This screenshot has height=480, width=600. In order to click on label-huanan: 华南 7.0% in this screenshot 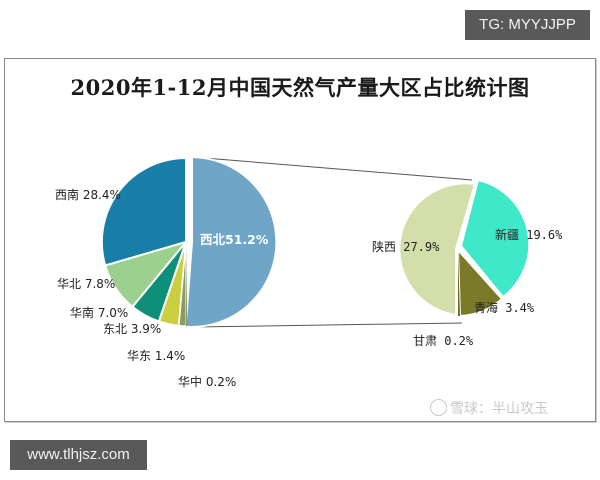, I will do `click(99, 313)`.